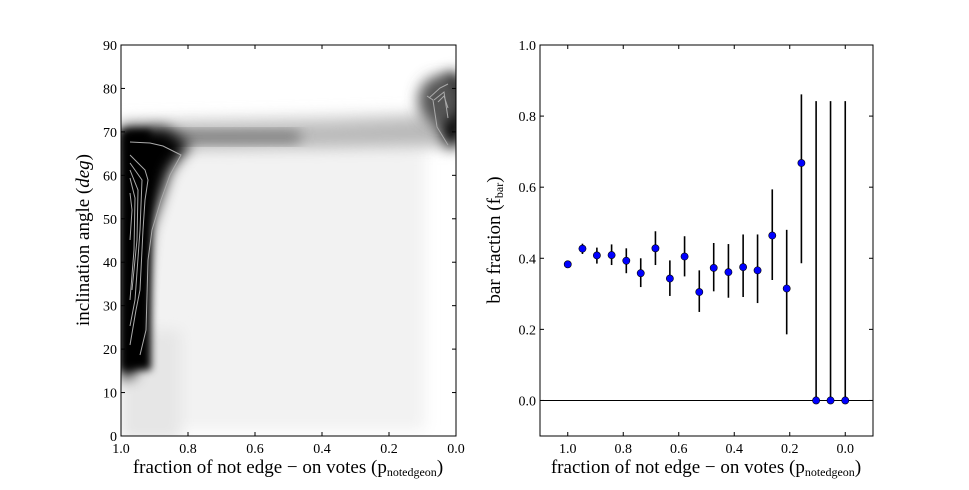 The image size is (969, 490). Describe the element at coordinates (528, 330) in the screenshot. I see `y-tick-label: 0.2` at that location.